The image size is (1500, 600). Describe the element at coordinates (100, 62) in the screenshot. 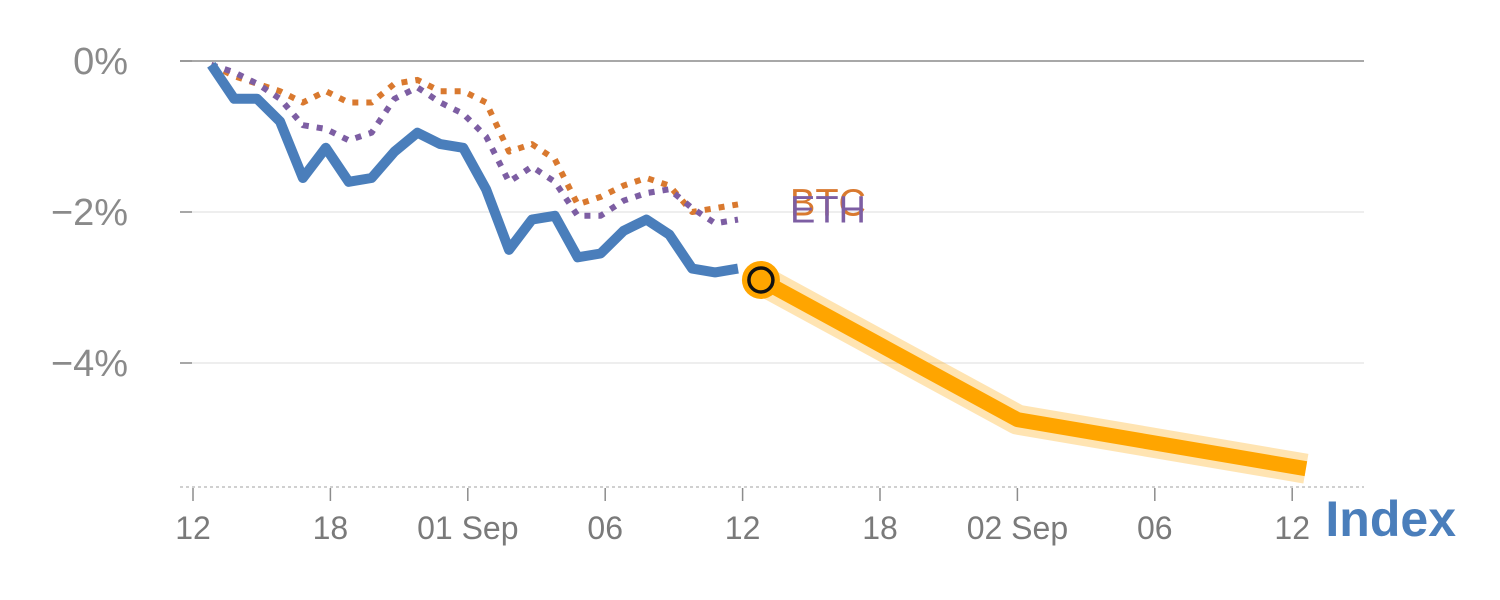

I see `y-tick-label-0: 0%` at that location.